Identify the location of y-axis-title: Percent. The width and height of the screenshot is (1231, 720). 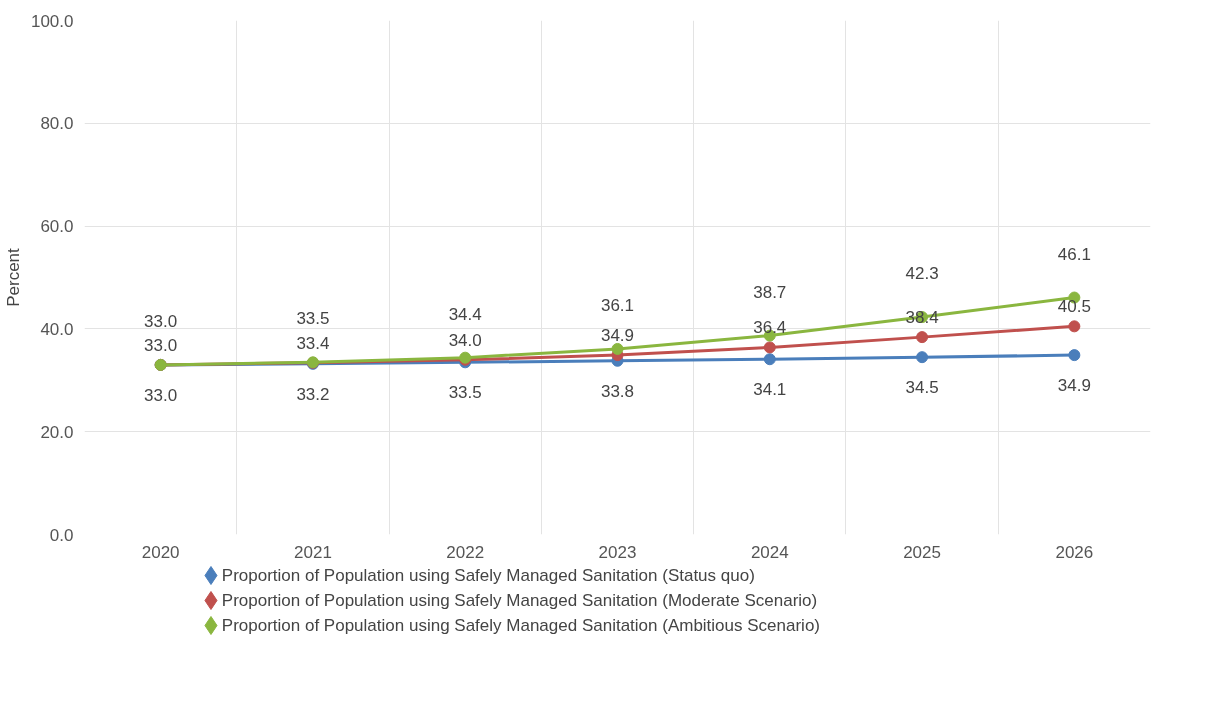
(13, 277).